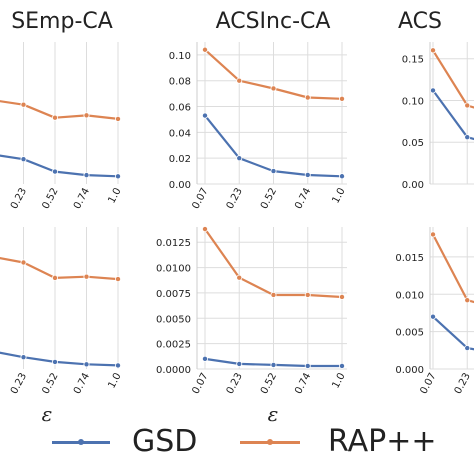  Describe the element at coordinates (62, 326) in the screenshot. I see `chart-panel-4: 0.23 0.52 0.74 1.0 ε` at that location.